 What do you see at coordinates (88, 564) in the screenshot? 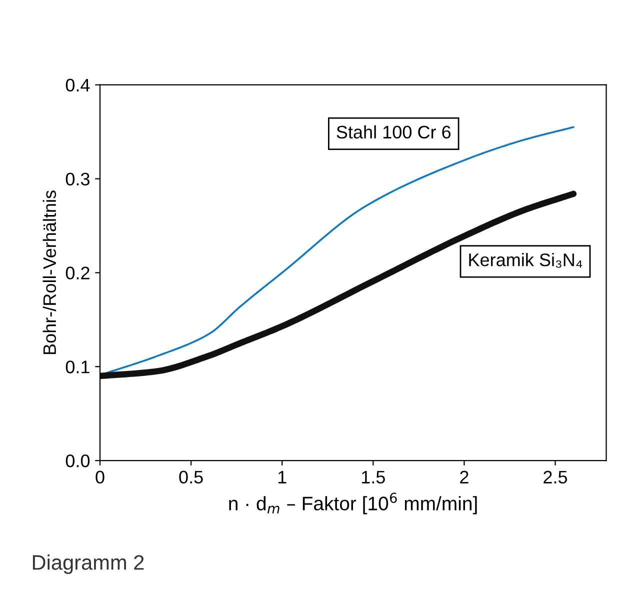
I see `text: Diagramm 2` at bounding box center [88, 564].